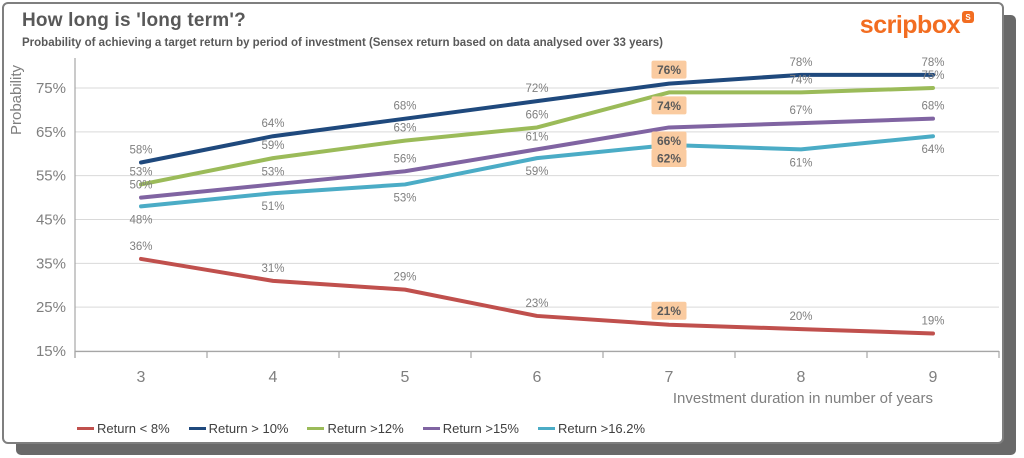 The height and width of the screenshot is (458, 1024). Describe the element at coordinates (51, 88) in the screenshot. I see `y-tick-label: 75%` at that location.